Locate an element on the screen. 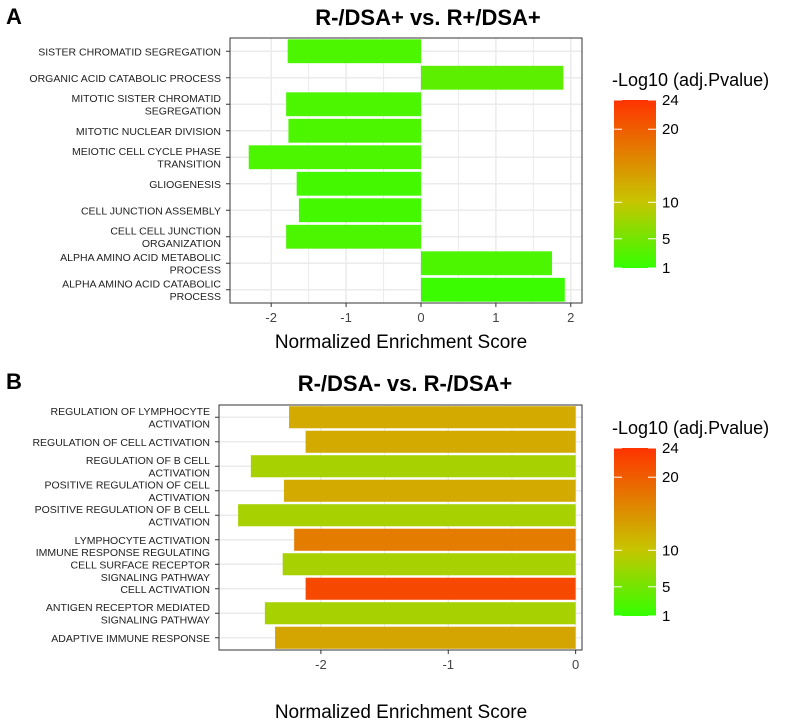 The width and height of the screenshot is (800, 724). panel-a-legend-title: -Log10 (adj.Pvalue) is located at coordinates (690, 80).